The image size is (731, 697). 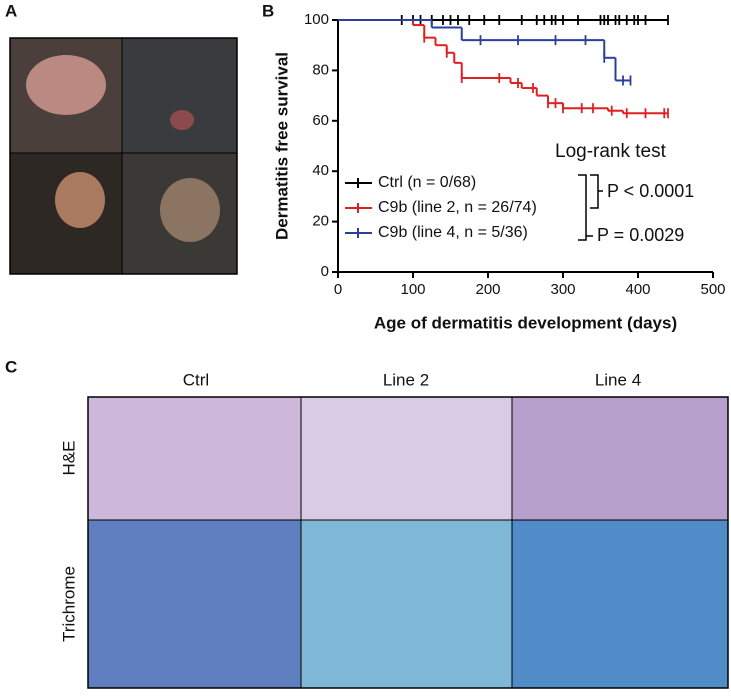 I want to click on y-tick-label: 40, so click(x=320, y=170).